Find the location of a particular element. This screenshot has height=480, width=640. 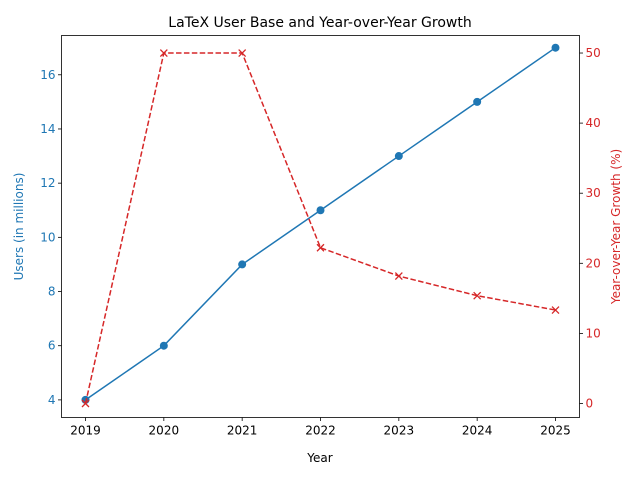

right-tick-label: 30 is located at coordinates (593, 193).